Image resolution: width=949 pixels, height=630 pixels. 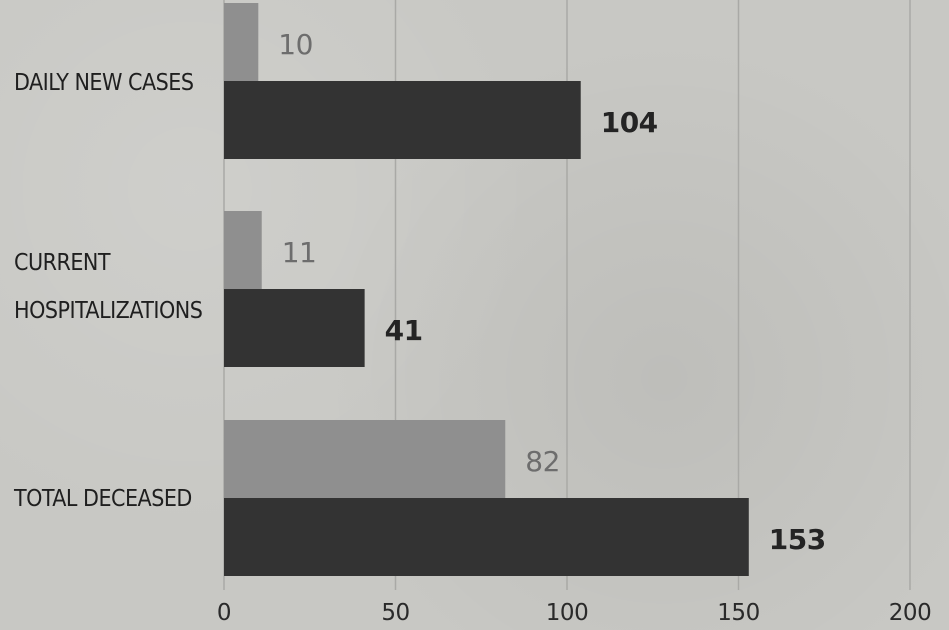 What do you see at coordinates (797, 539) in the screenshot?
I see `data-label-primary-2: 153` at bounding box center [797, 539].